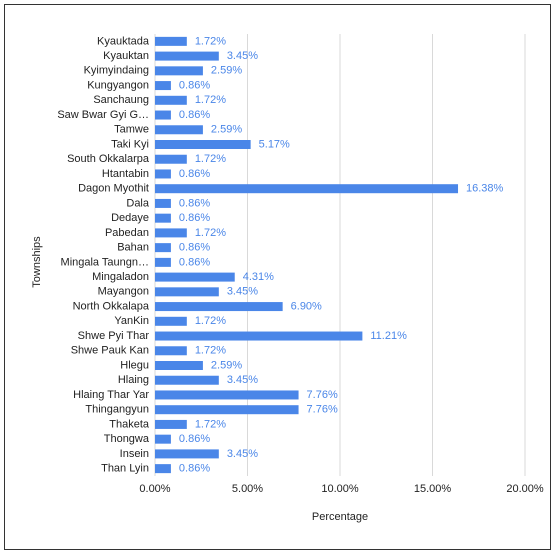 This screenshot has width=555, height=554. Describe the element at coordinates (433, 489) in the screenshot. I see `x-tick-label: 15.00%` at that location.